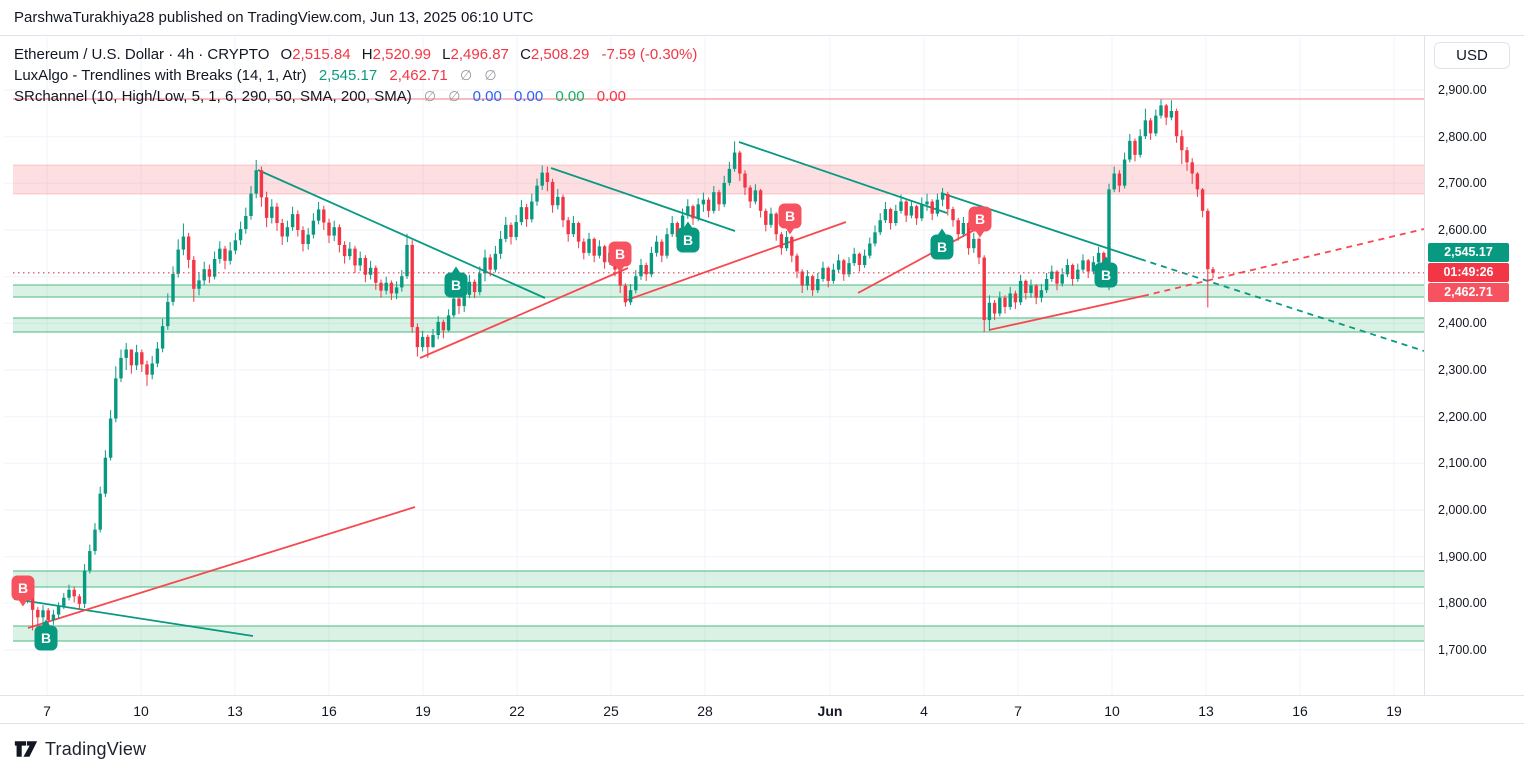 The width and height of the screenshot is (1524, 772). Describe the element at coordinates (560, 54) in the screenshot. I see `close-value: 2,508.29` at that location.